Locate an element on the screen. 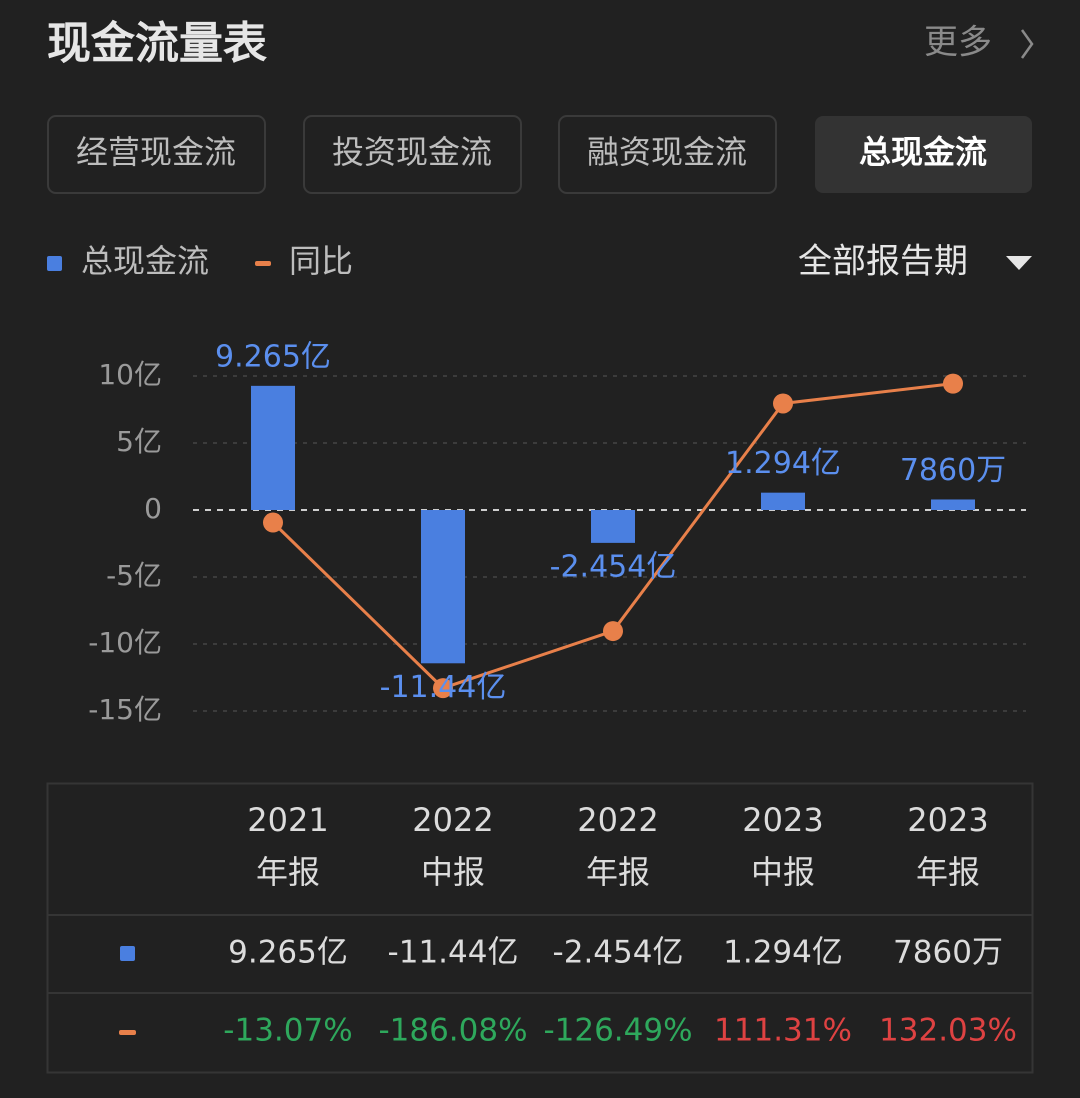 The height and width of the screenshot is (1098, 1080). table-header: 2021 年报 is located at coordinates (287, 846).